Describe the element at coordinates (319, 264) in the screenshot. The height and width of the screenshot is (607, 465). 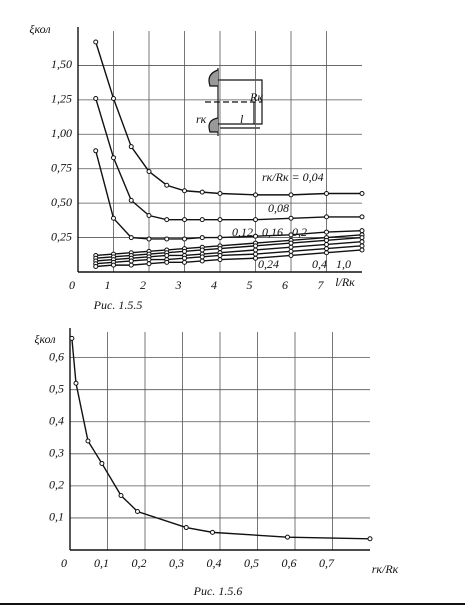
I see `curve-label: 0,4` at that location.